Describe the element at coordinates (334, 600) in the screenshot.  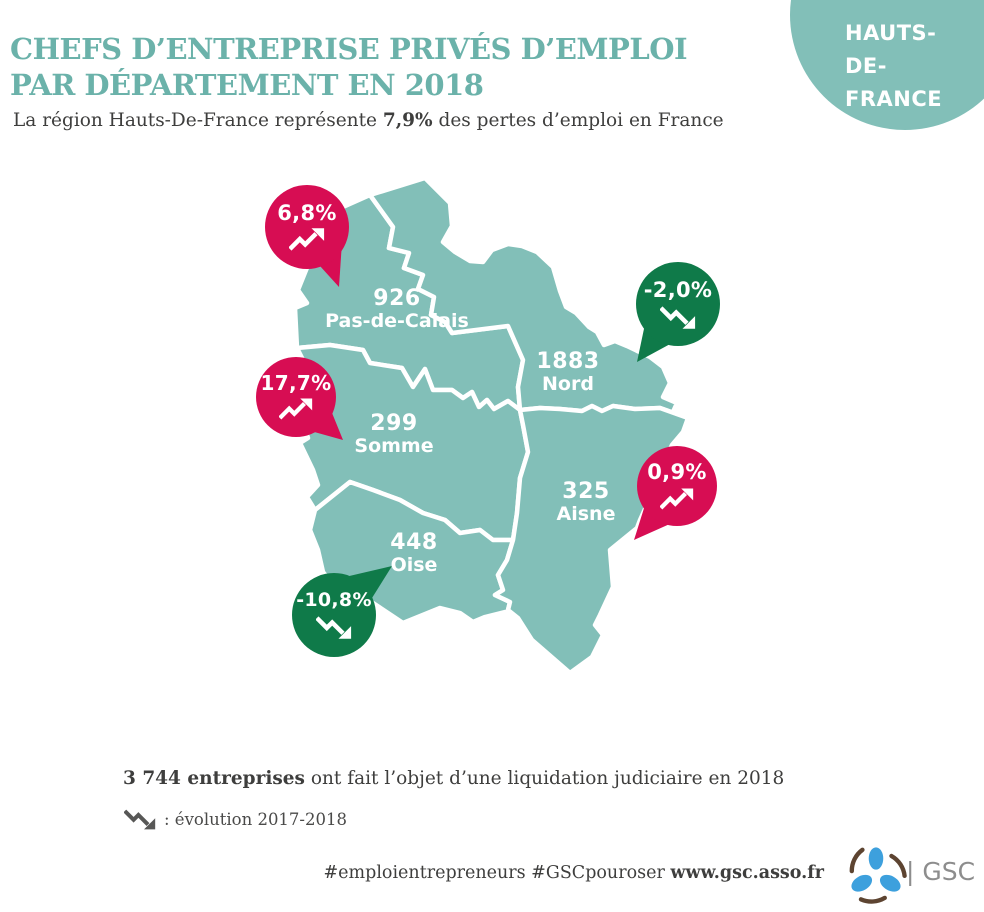
I see `trend-percent-oise: -10,8%` at that location.